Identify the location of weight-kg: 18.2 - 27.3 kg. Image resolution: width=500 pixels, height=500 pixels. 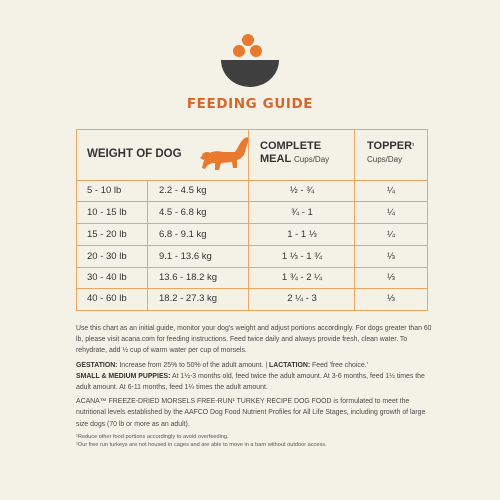
(188, 298).